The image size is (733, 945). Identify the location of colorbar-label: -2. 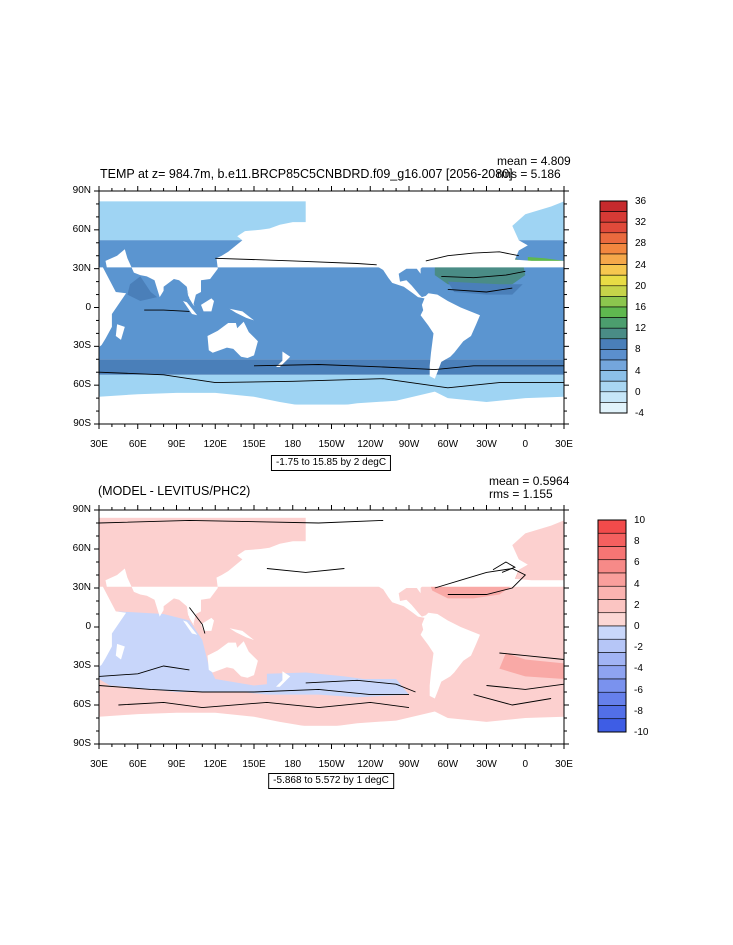
(638, 648).